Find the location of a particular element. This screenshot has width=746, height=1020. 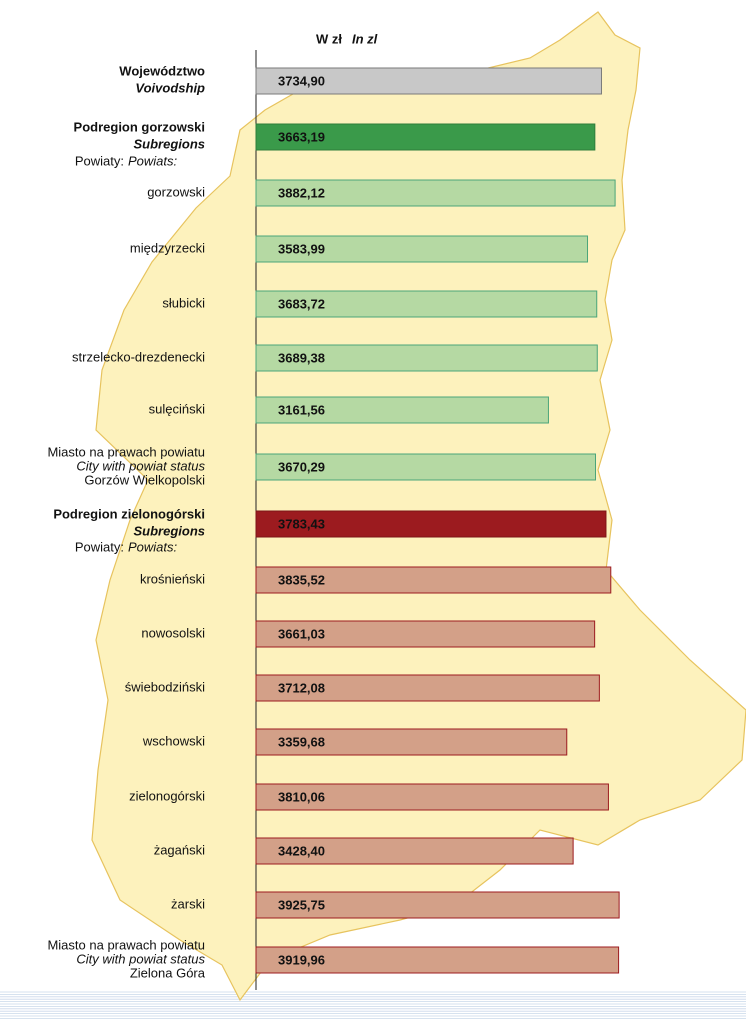

value-label: 3359,68 is located at coordinates (301, 741).